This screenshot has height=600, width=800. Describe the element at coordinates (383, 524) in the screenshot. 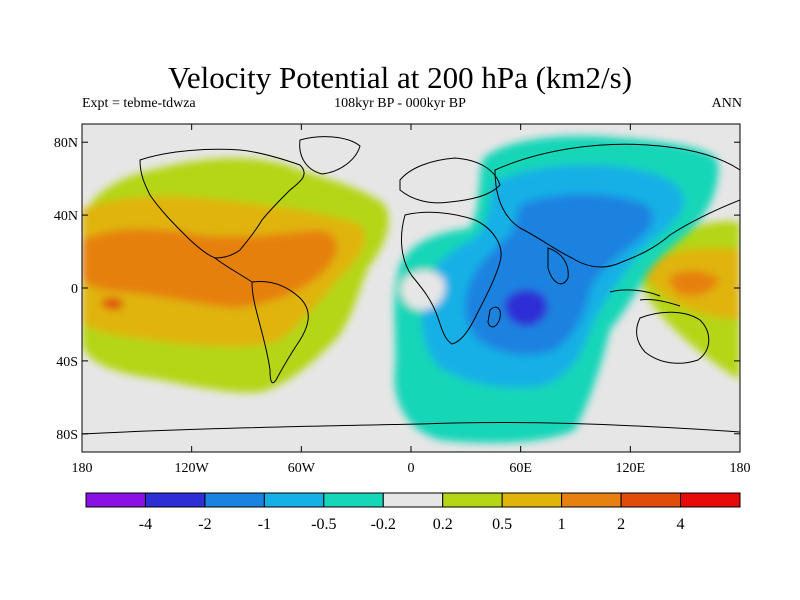

I see `colorbar-level-label: -0.2` at that location.